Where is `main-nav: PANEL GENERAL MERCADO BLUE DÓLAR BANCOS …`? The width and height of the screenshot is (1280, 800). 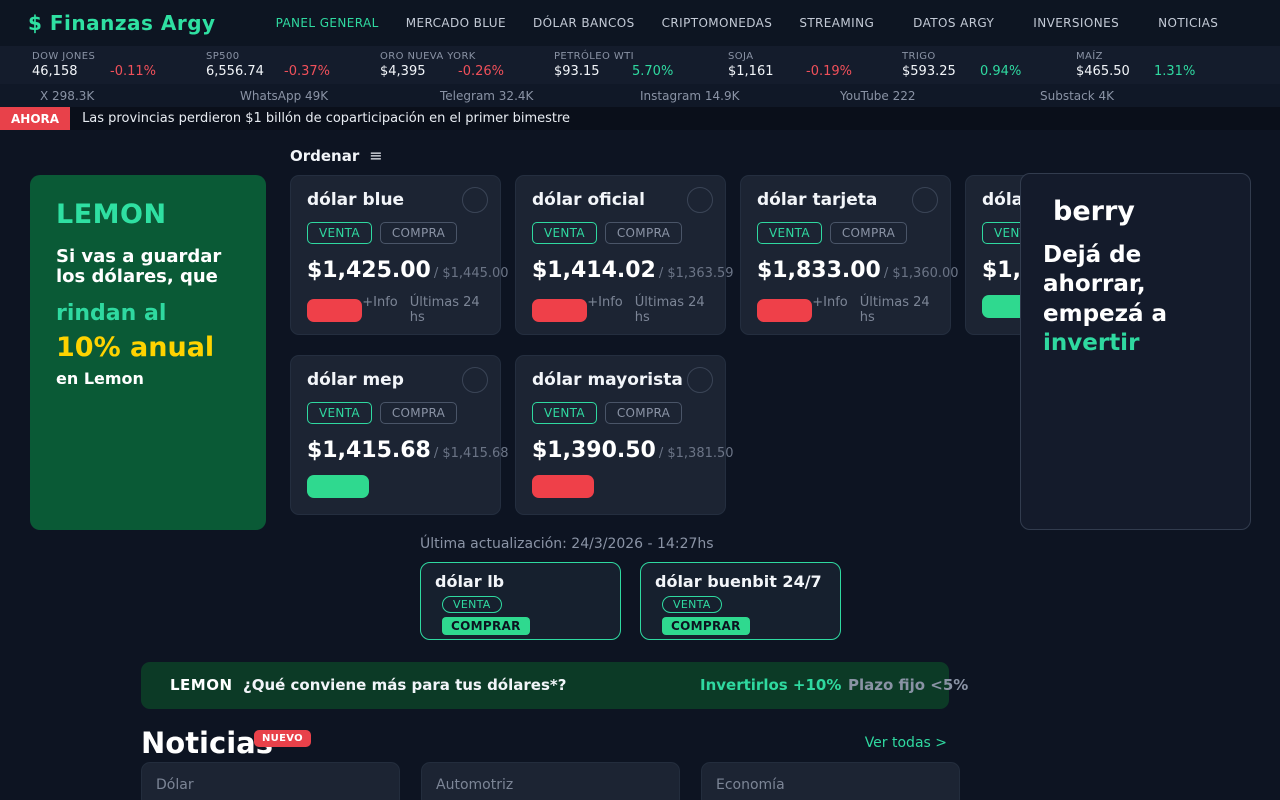
main-nav: PANEL GENERAL MERCADO BLUE DÓLAR BANCOS … is located at coordinates (747, 23).